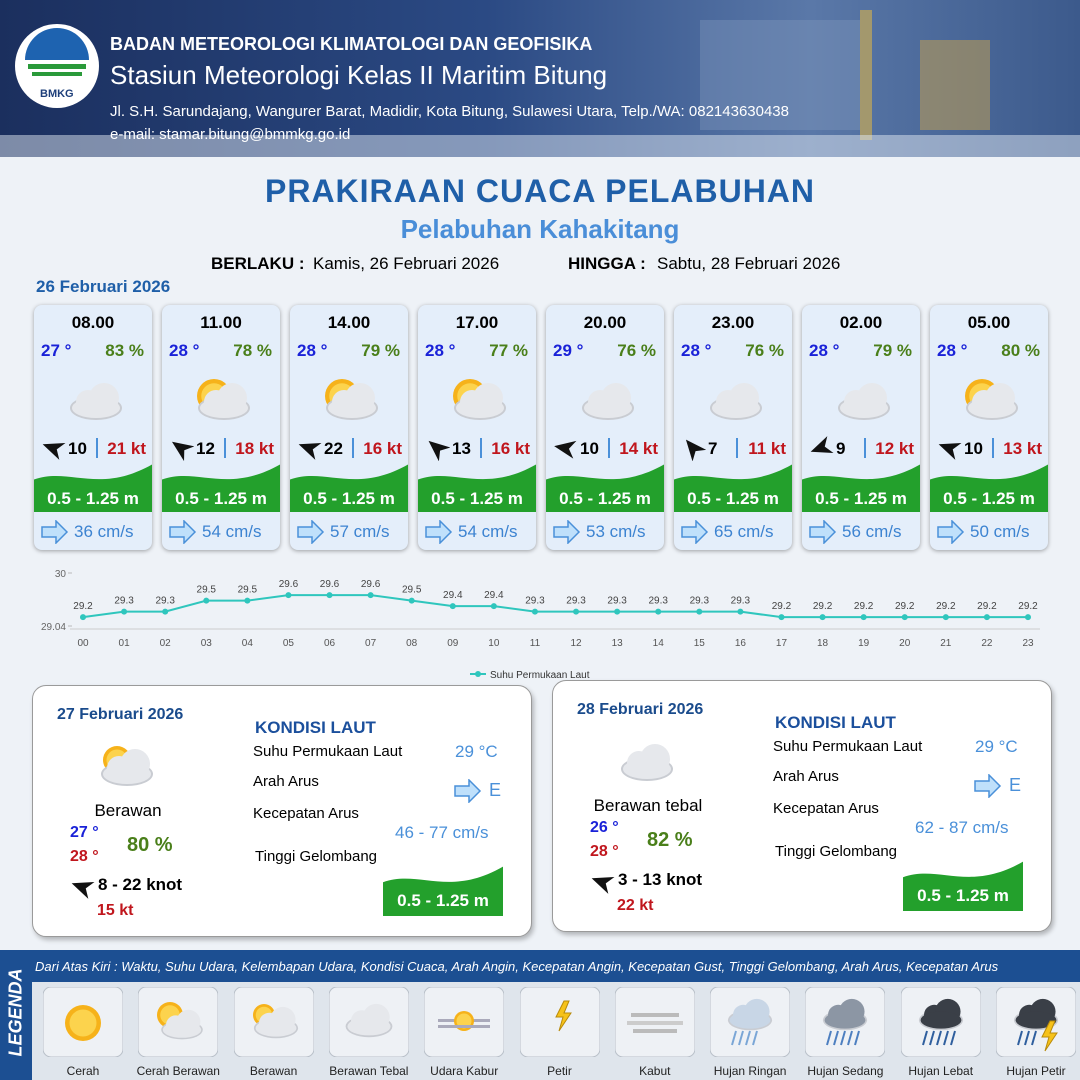 The height and width of the screenshot is (1080, 1080). I want to click on humidity: 83 %, so click(124, 350).